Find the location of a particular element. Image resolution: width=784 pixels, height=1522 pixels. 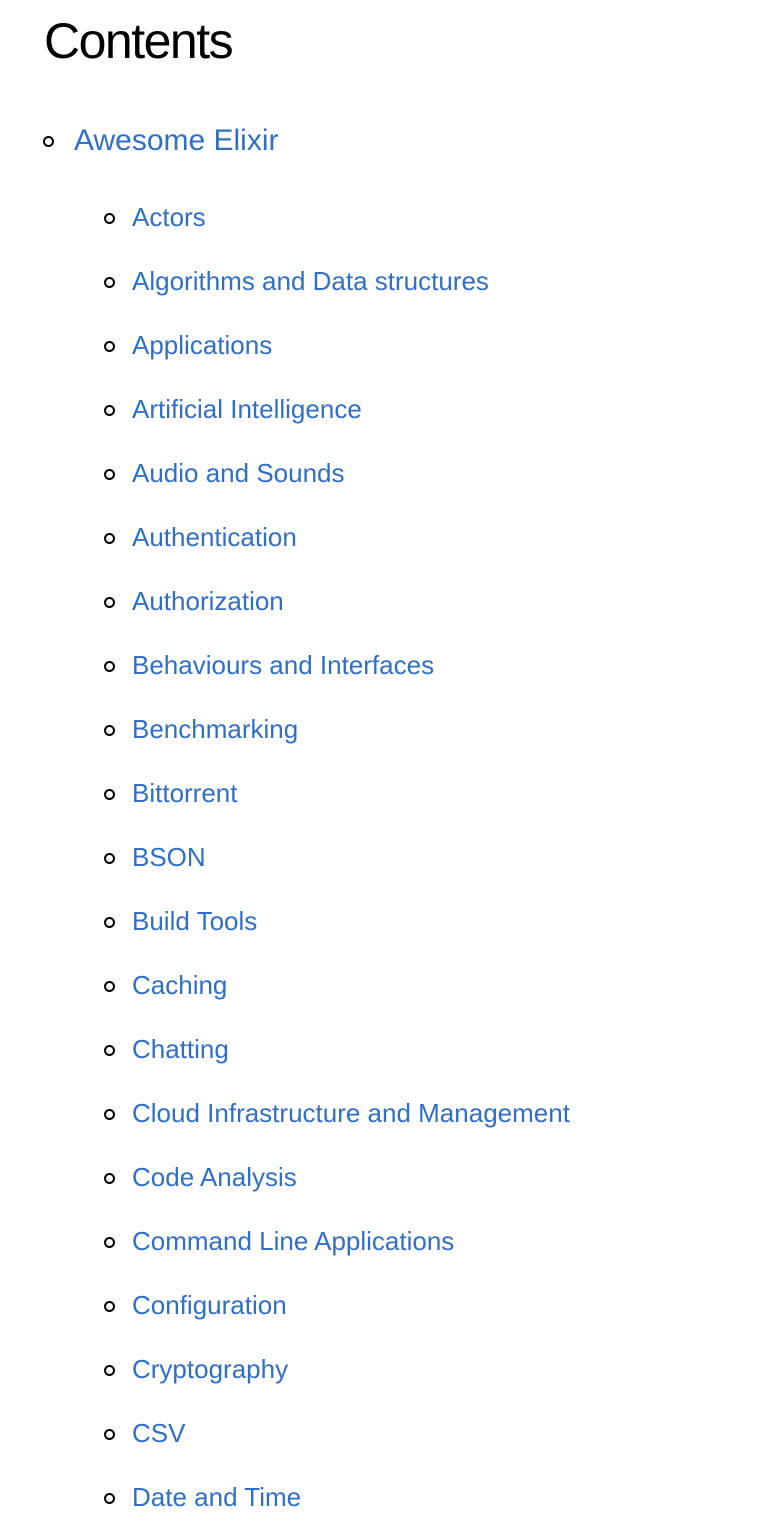

toc-link: Authorization is located at coordinates (208, 601).